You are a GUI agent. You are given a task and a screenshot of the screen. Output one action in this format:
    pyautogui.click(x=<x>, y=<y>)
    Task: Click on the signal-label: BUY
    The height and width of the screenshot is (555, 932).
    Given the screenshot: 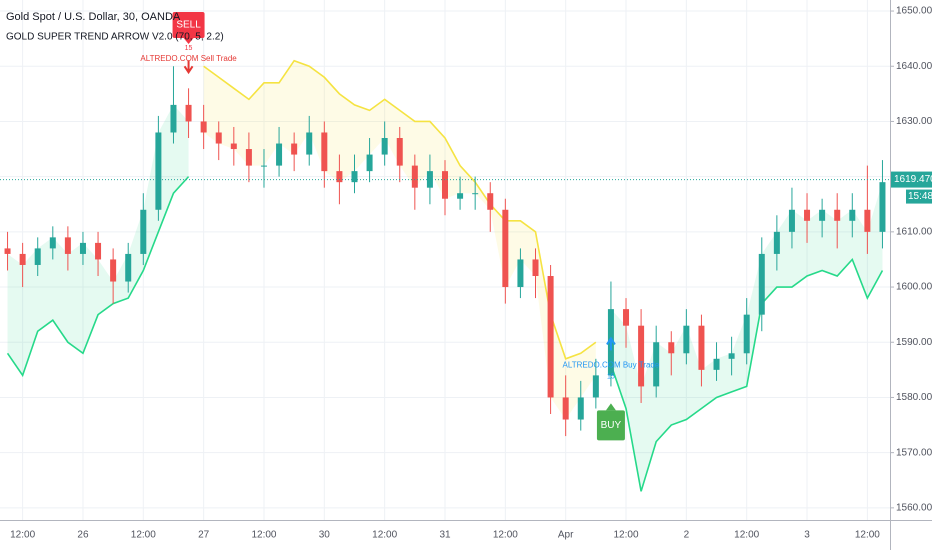 What is the action you would take?
    pyautogui.click(x=611, y=425)
    